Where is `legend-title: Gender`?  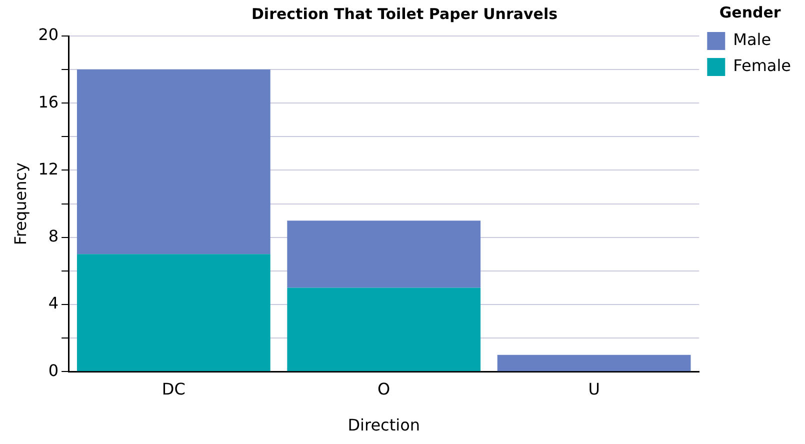
legend-title: Gender is located at coordinates (750, 12).